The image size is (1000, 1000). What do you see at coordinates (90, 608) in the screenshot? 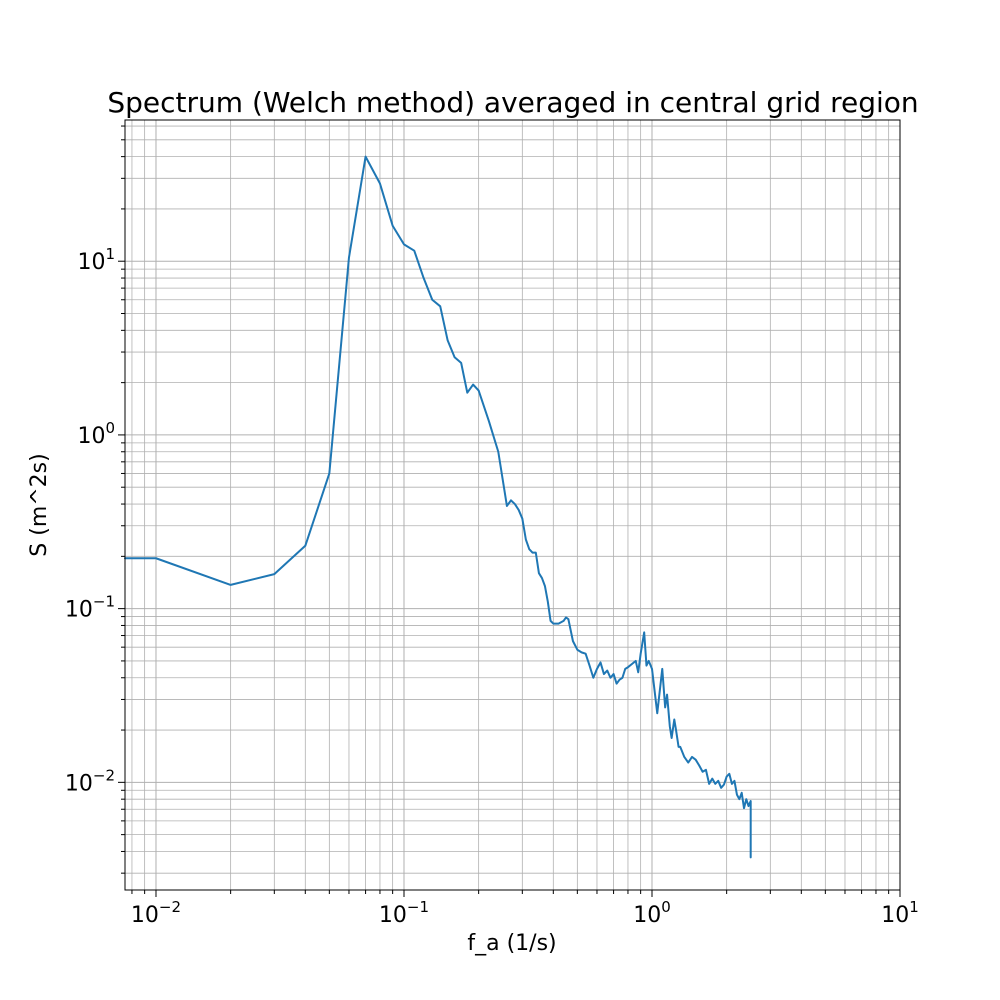
I see `y-tick-label: 10⁻¹` at bounding box center [90, 608].